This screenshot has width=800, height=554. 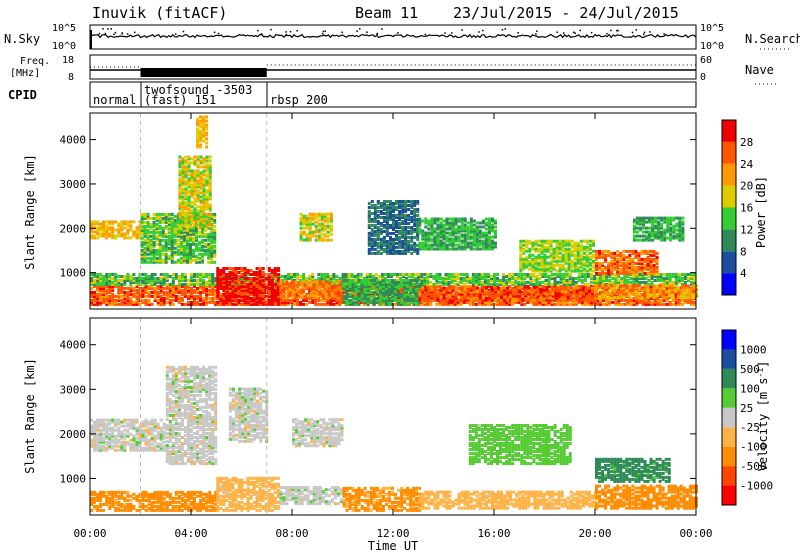 I want to click on nsearch-point, so click(x=99, y=33).